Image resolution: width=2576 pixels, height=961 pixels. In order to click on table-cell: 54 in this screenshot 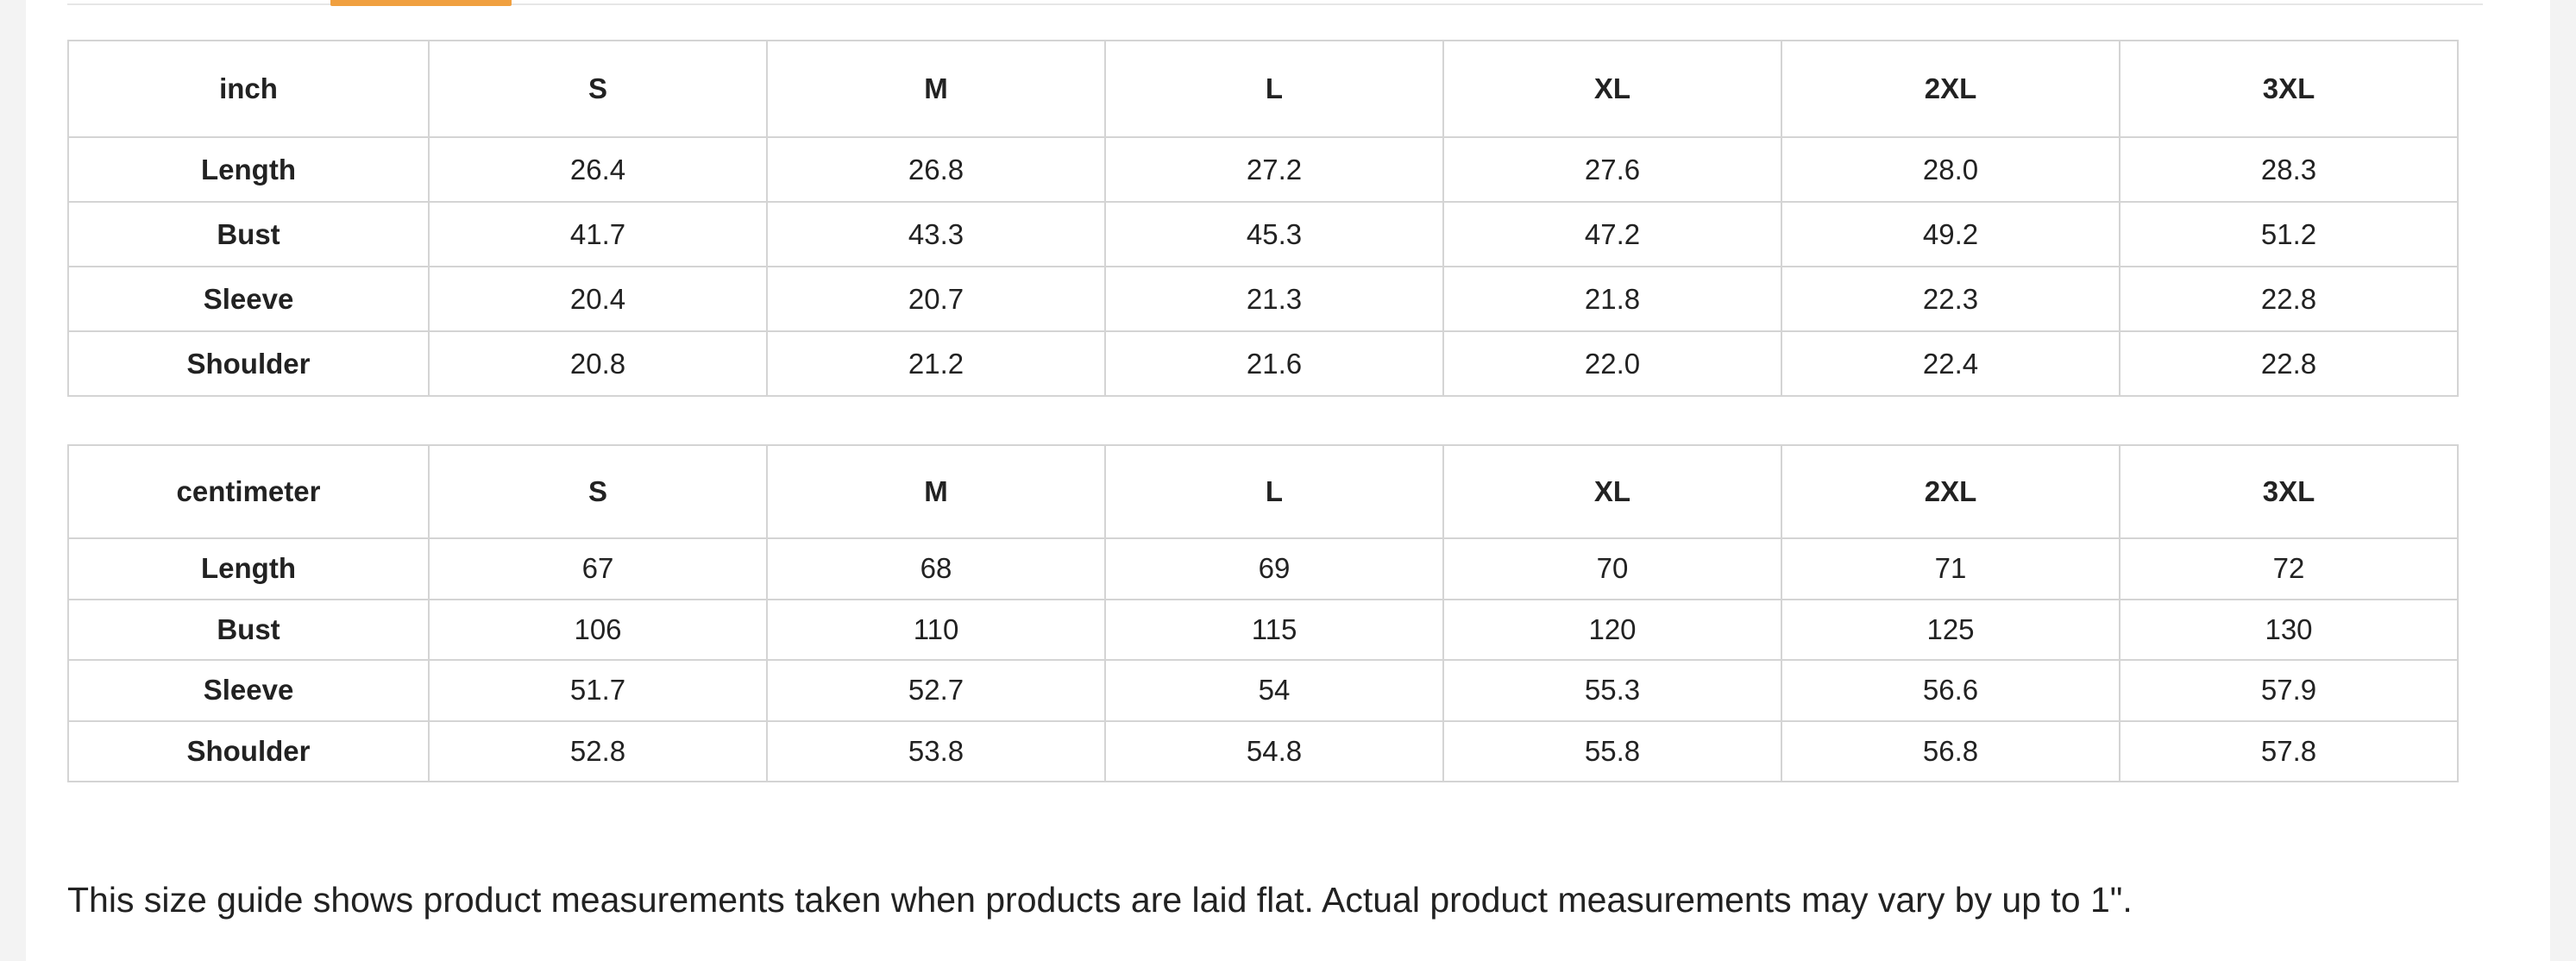, I will do `click(1274, 690)`.